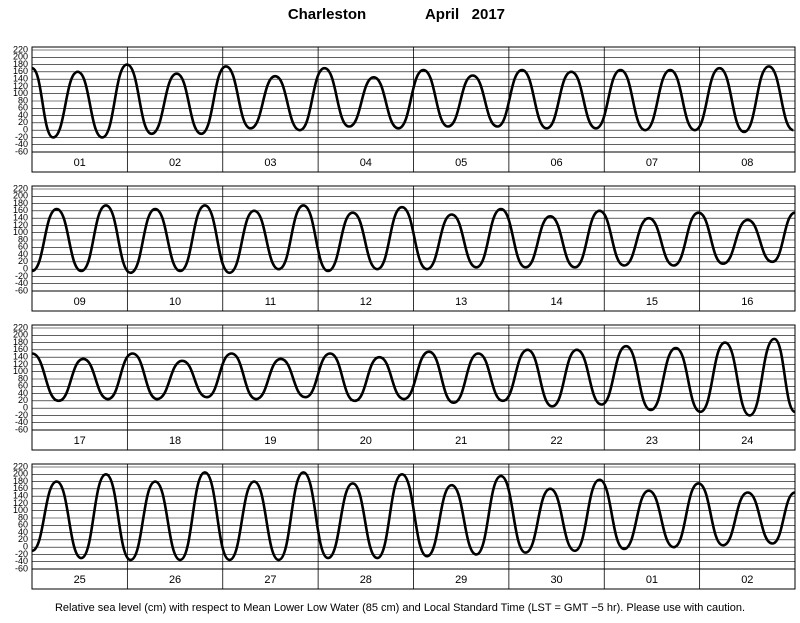 Image resolution: width=800 pixels, height=623 pixels. I want to click on day-label: 07, so click(652, 163).